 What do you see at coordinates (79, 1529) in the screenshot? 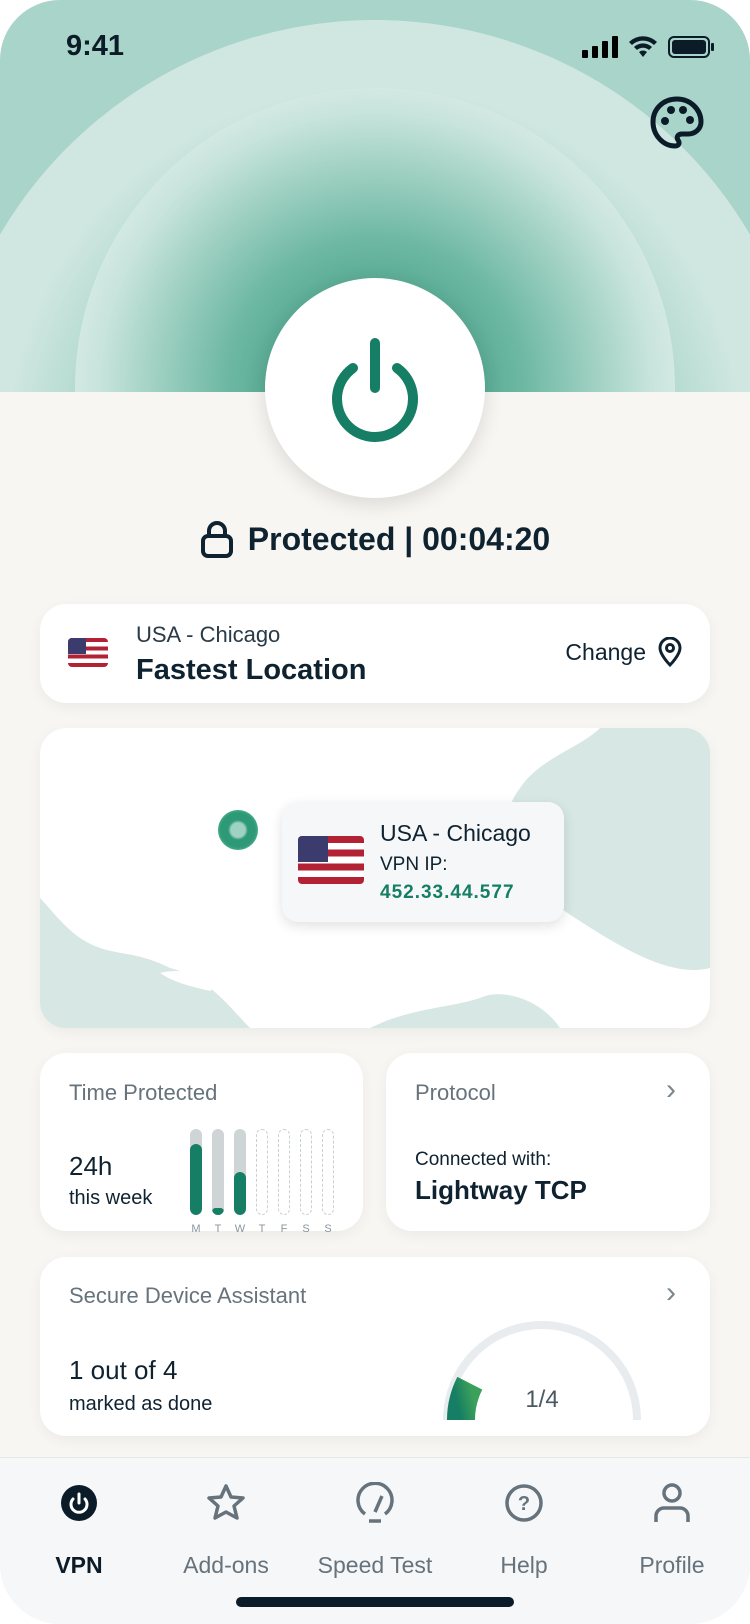
I see `tab-vpn: VPN` at bounding box center [79, 1529].